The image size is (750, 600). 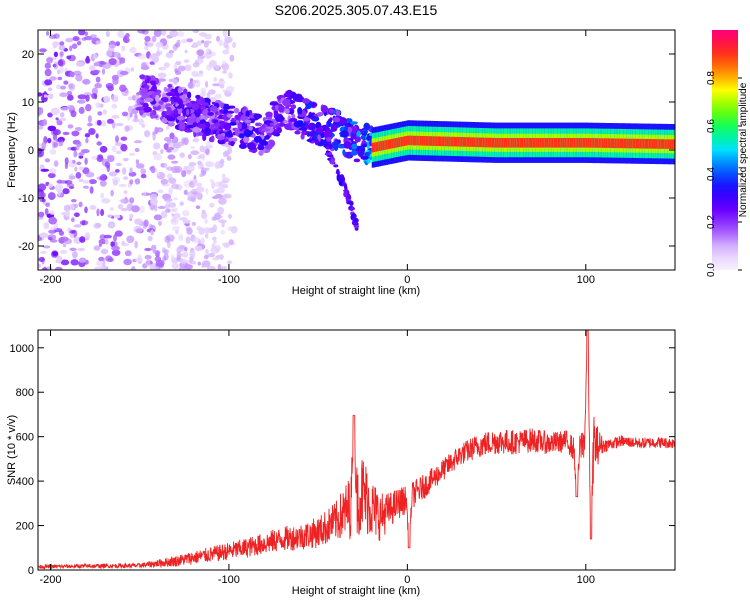 I want to click on y-tick-label: 800, so click(x=25, y=393).